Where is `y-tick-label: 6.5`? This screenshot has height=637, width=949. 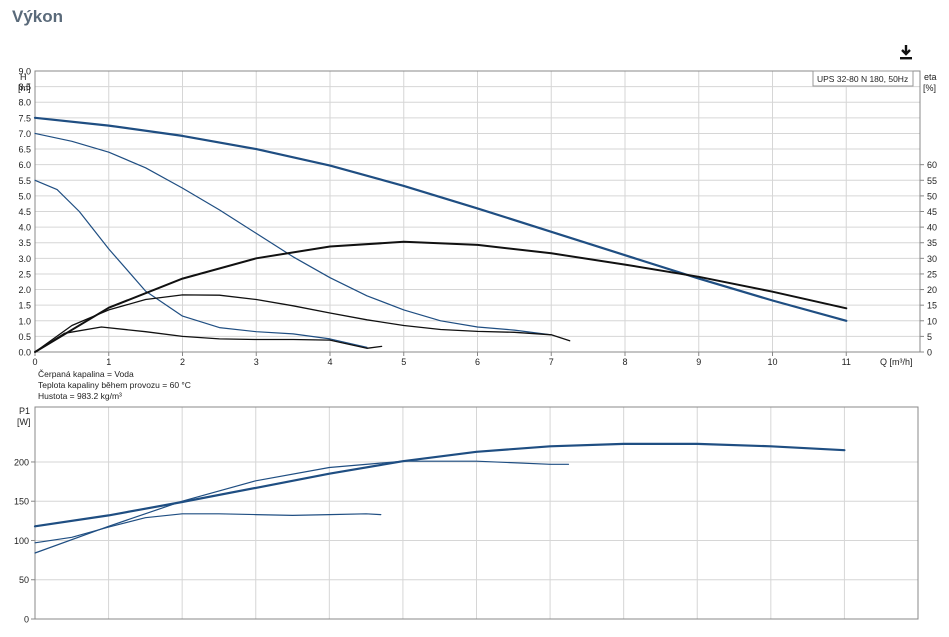 y-tick-label: 6.5 is located at coordinates (24, 150).